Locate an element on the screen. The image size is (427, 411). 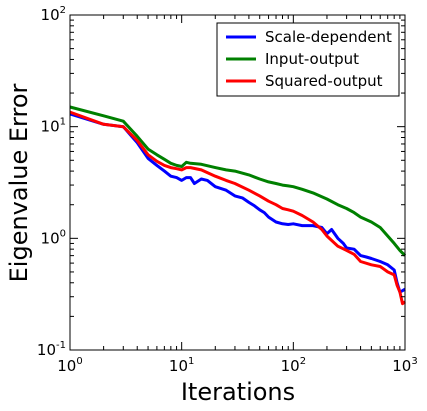
y-tick-exponent: -1 is located at coordinates (61, 345).